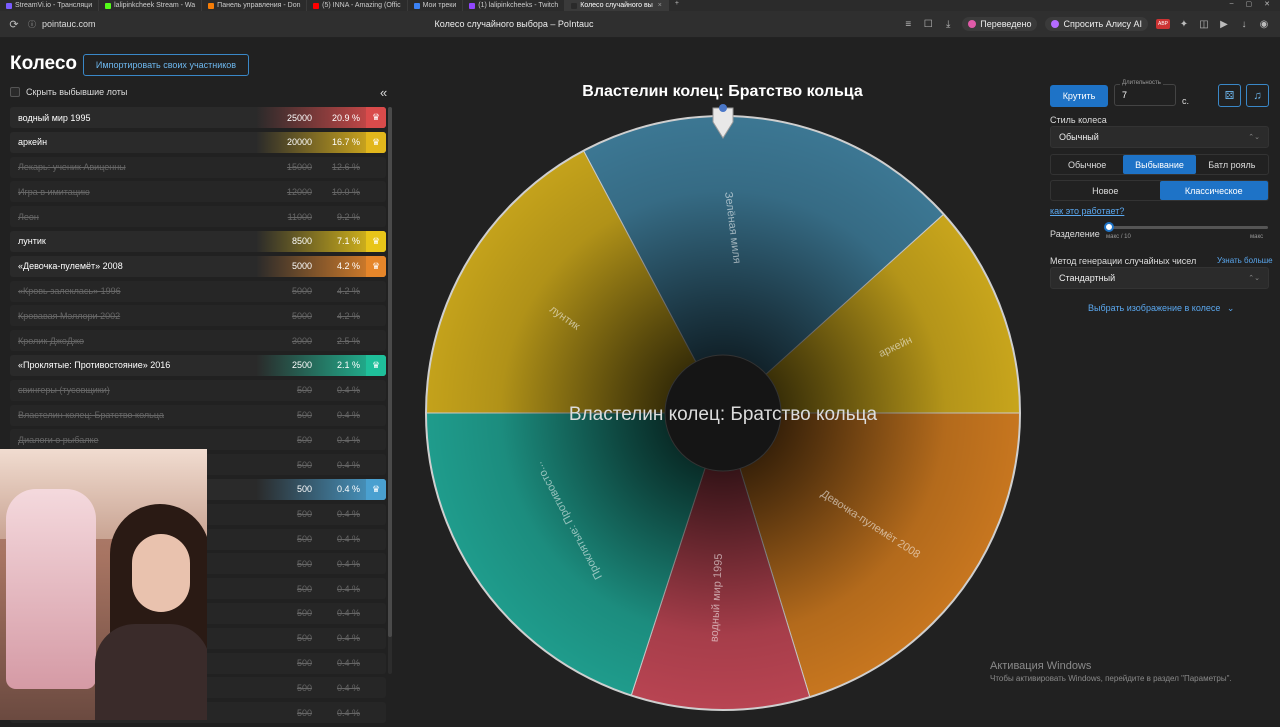  I want to click on mode-option: Выбывание, so click(1159, 164).